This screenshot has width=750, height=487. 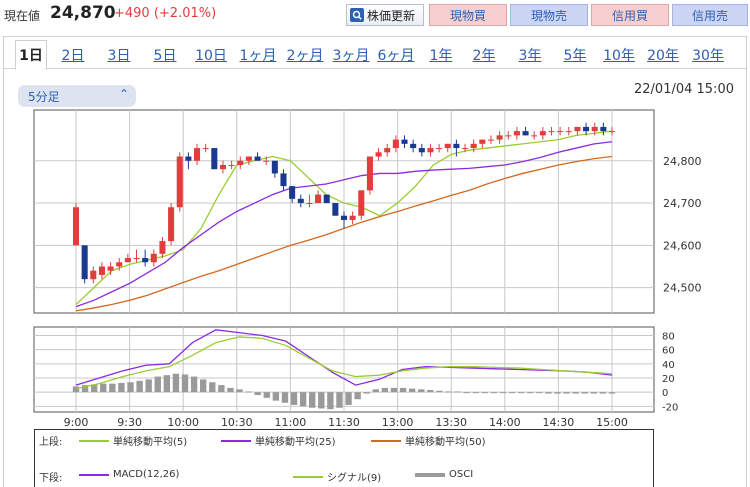 I want to click on tab-3m: 3ヶ月, so click(x=351, y=55).